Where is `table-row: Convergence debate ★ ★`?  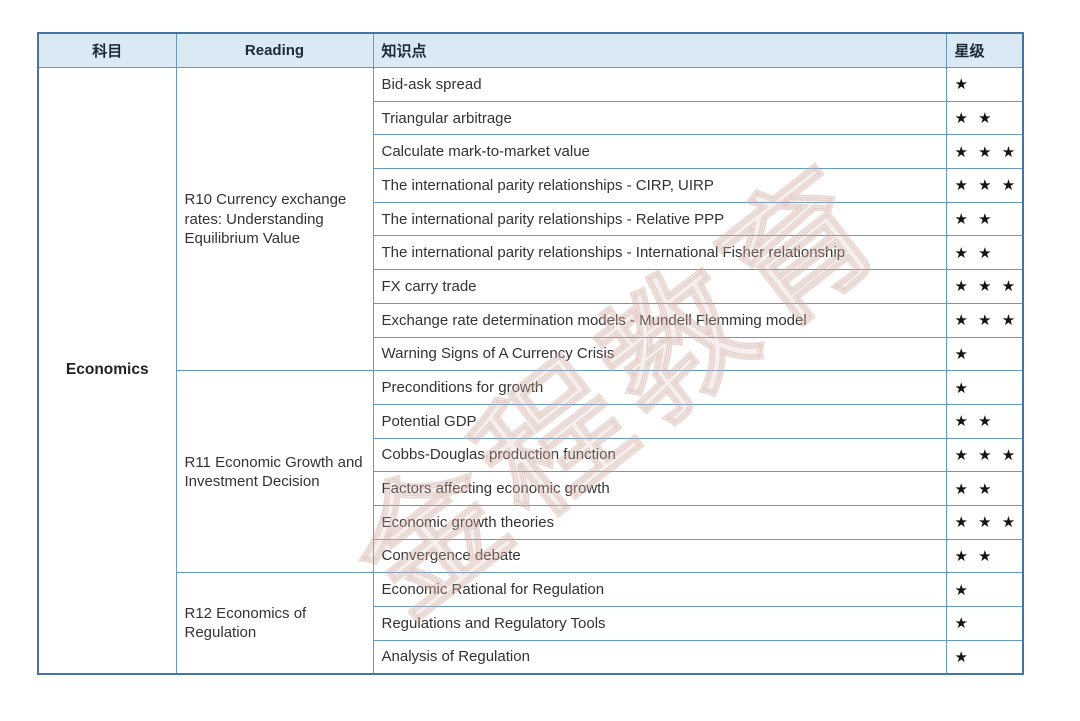 table-row: Convergence debate ★ ★ is located at coordinates (531, 556).